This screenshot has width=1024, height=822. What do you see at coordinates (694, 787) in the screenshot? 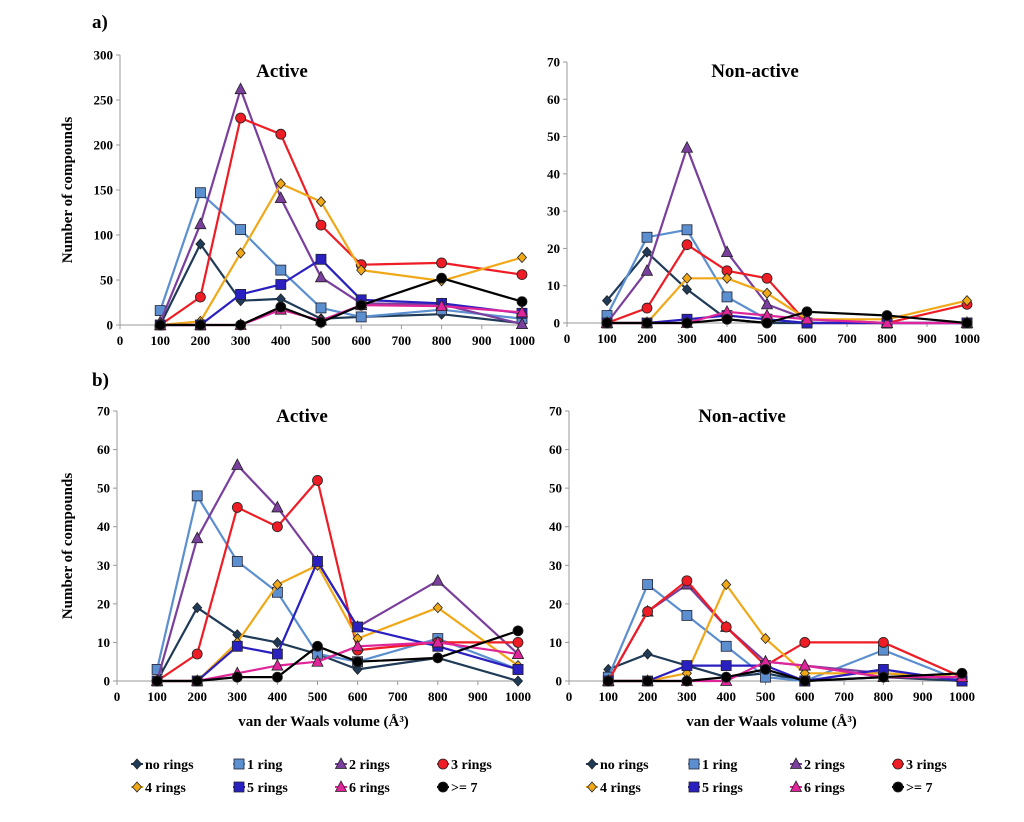
I see `legend-marker-5-rings` at bounding box center [694, 787].